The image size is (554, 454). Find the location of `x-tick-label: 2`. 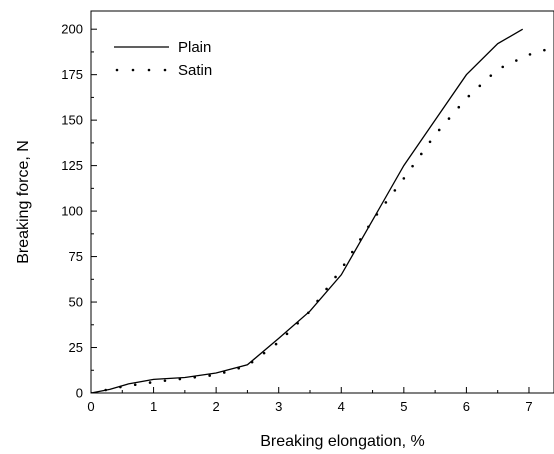

x-tick-label: 2 is located at coordinates (216, 406).